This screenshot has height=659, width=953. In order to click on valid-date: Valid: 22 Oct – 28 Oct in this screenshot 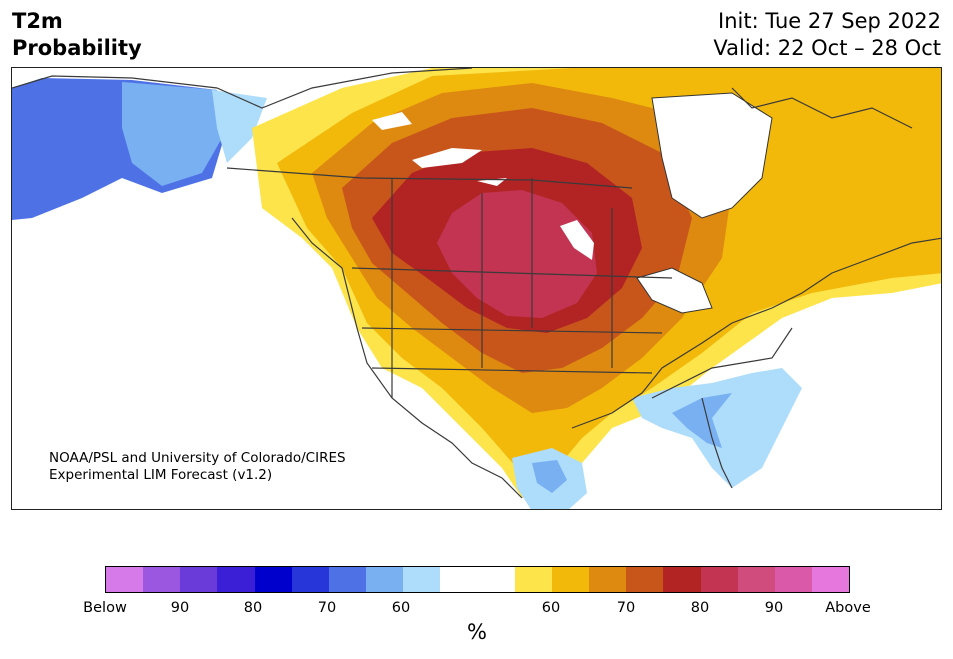, I will do `click(827, 48)`.